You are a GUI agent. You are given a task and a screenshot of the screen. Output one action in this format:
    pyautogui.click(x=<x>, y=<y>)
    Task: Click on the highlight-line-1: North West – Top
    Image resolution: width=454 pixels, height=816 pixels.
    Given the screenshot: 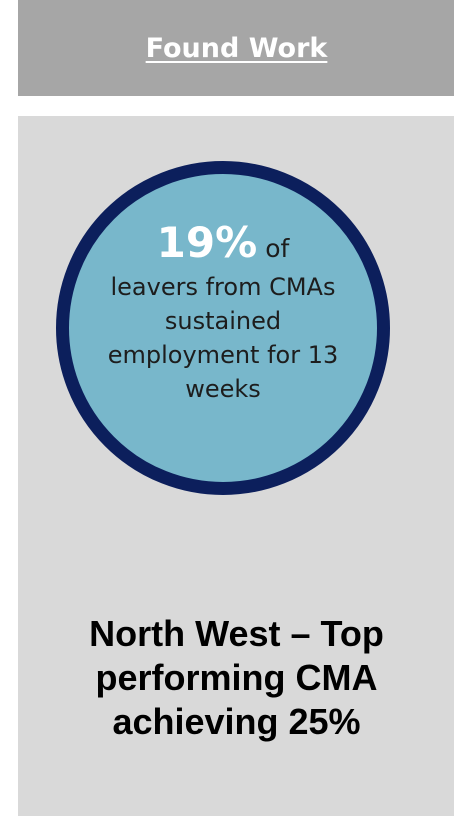 What is the action you would take?
    pyautogui.click(x=236, y=633)
    